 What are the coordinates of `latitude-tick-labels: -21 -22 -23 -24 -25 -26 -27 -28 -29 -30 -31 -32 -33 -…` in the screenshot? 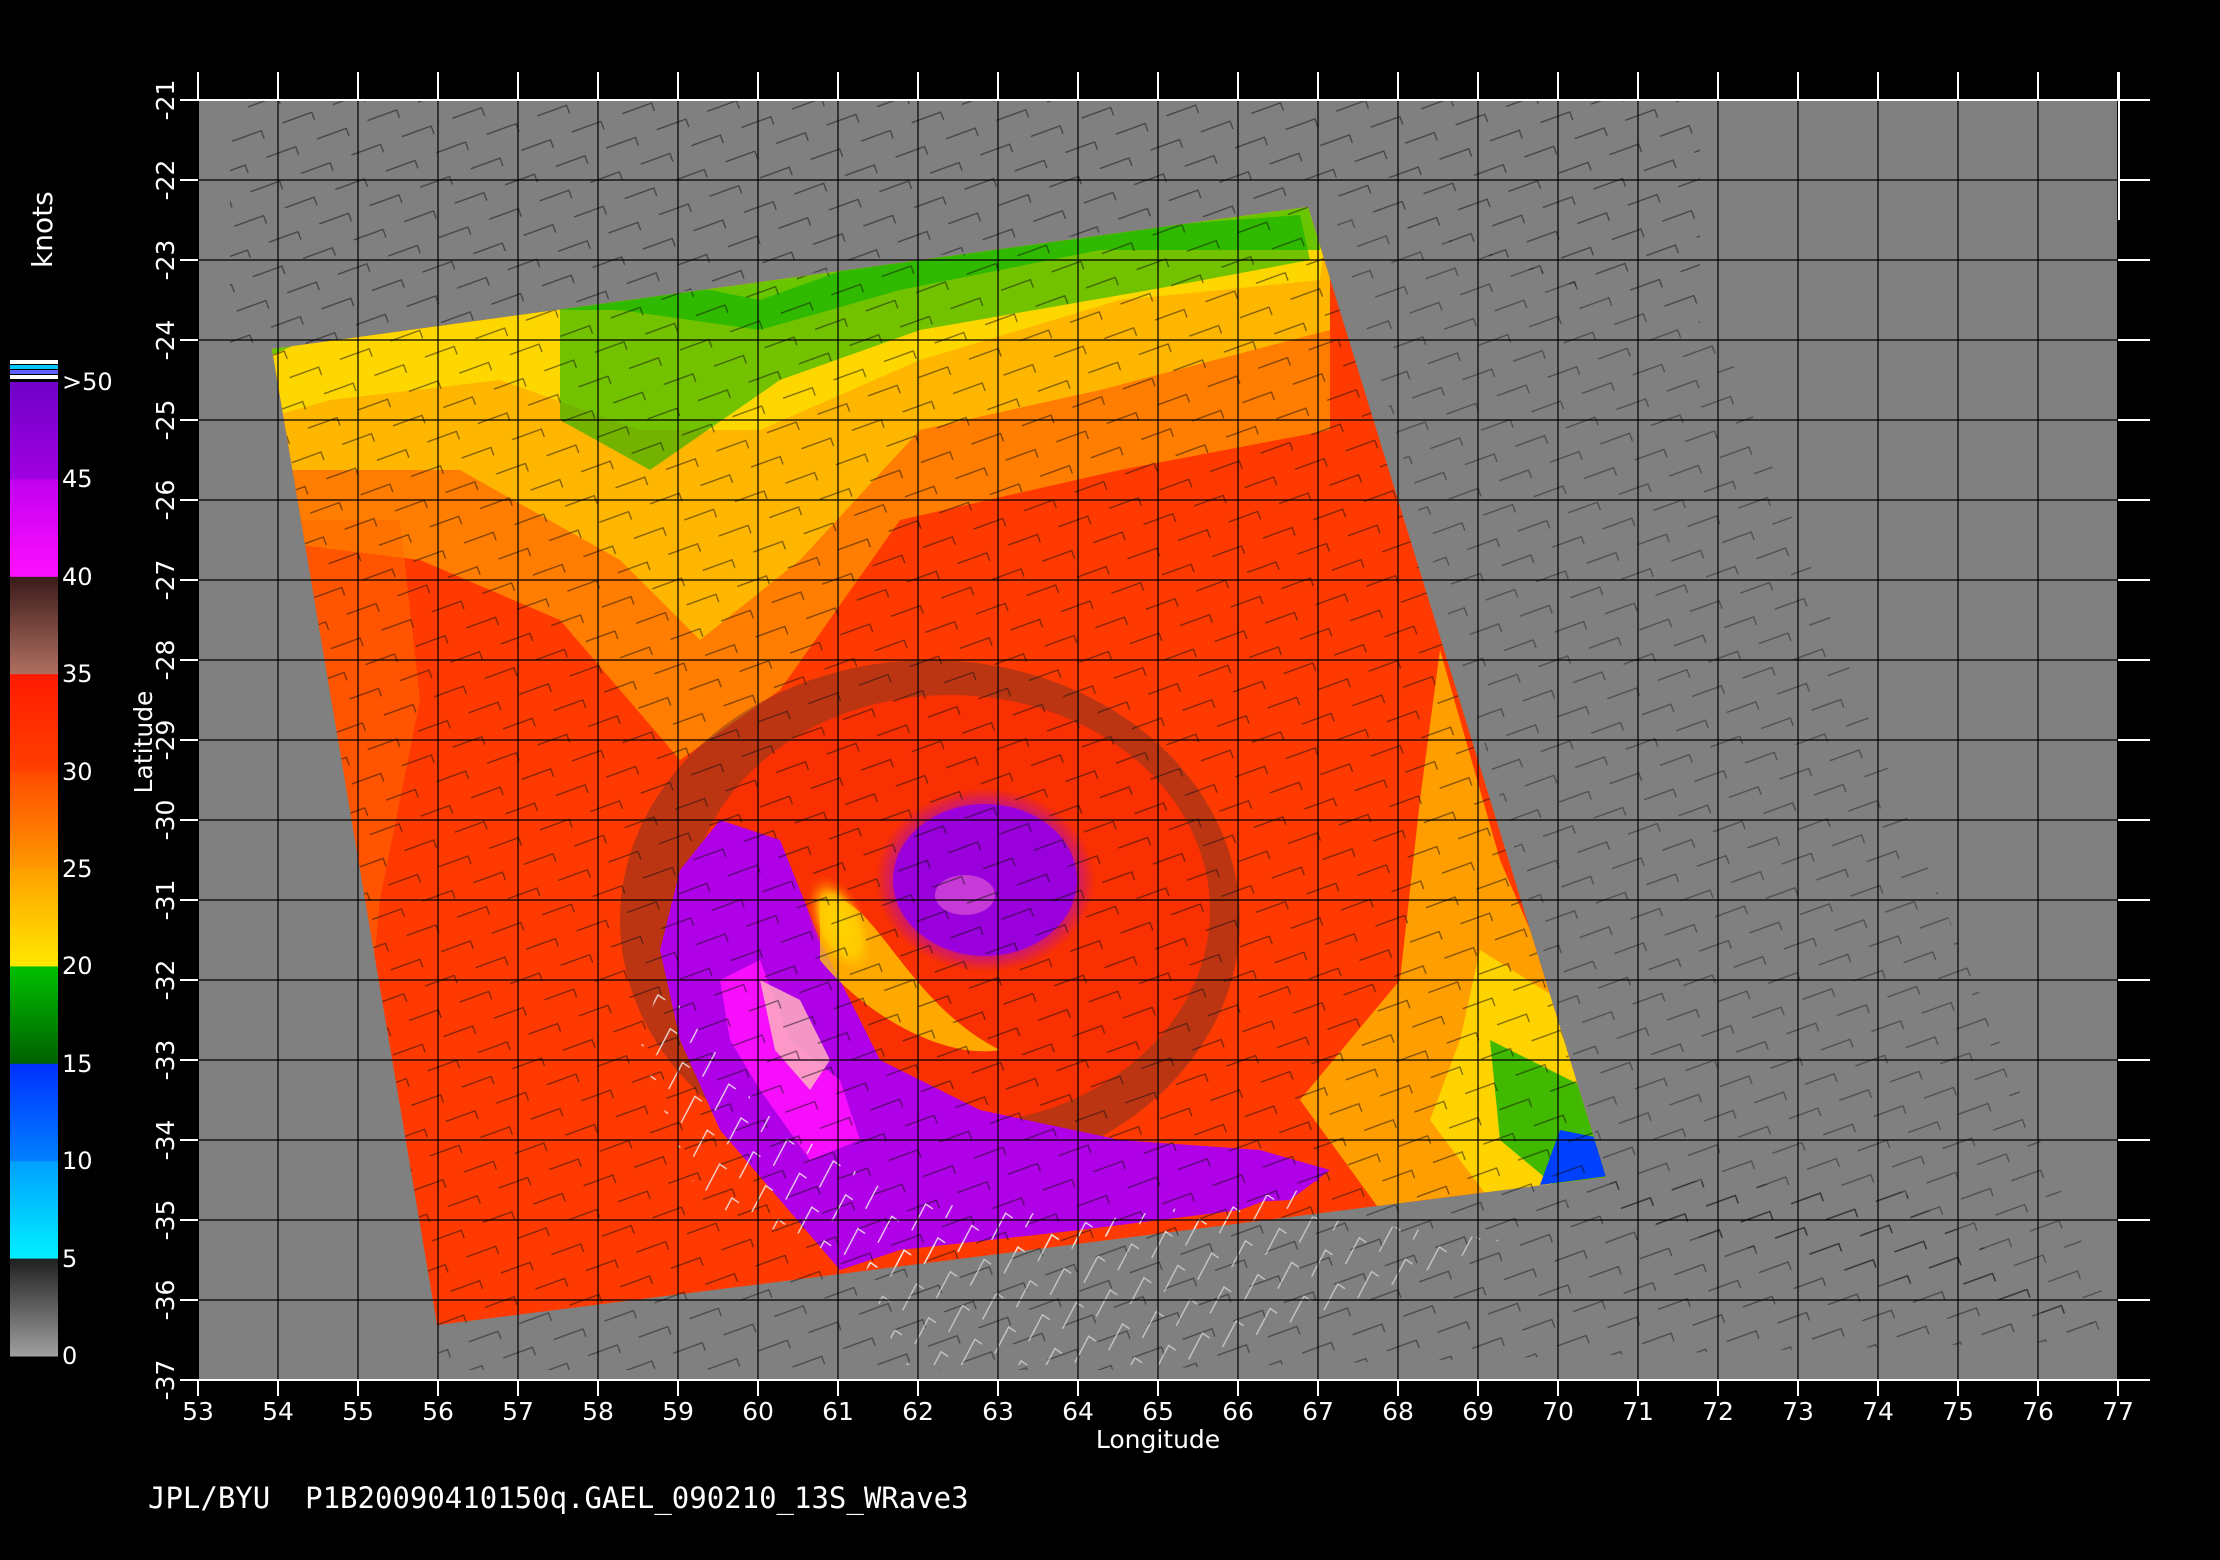 It's located at (165, 740).